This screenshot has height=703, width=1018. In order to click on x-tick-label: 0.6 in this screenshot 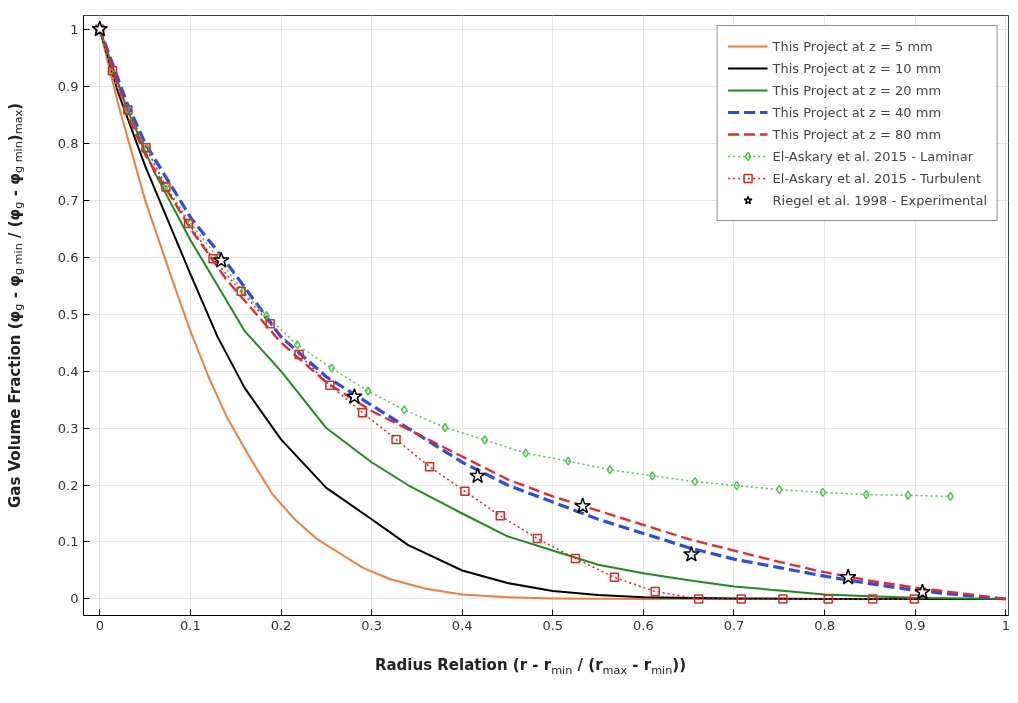, I will do `click(643, 625)`.